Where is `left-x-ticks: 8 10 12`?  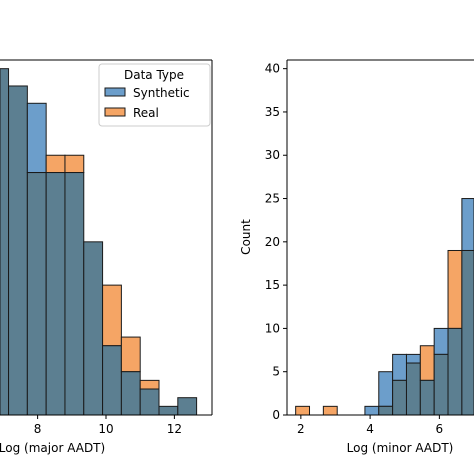 left-x-ticks: 8 10 12 is located at coordinates (108, 425).